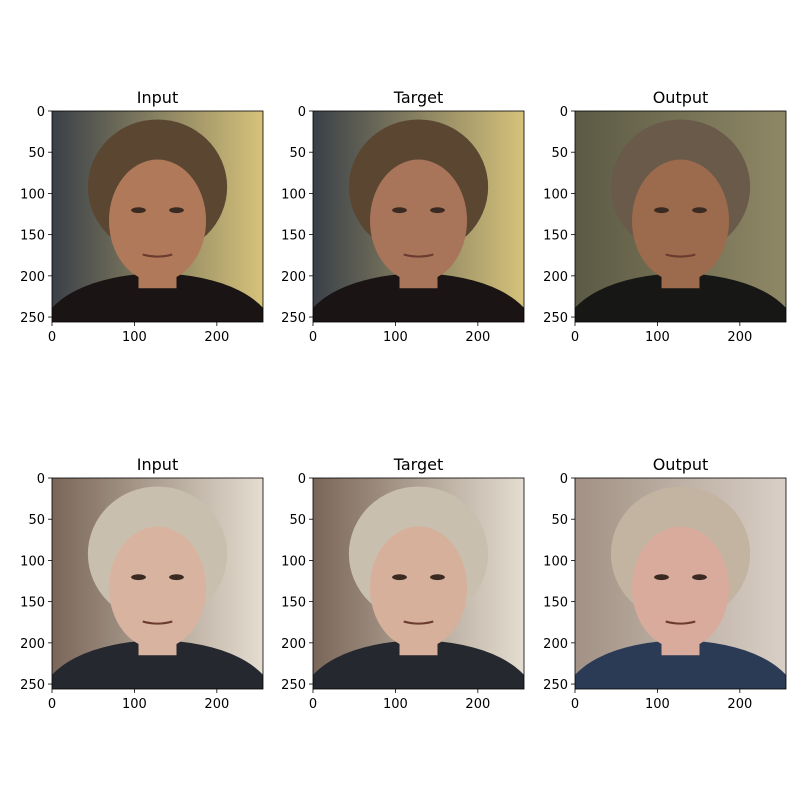 This screenshot has height=800, width=800. I want to click on panel-0-0: Input 0 100 200 0 50 100 150 200 250, so click(142, 216).